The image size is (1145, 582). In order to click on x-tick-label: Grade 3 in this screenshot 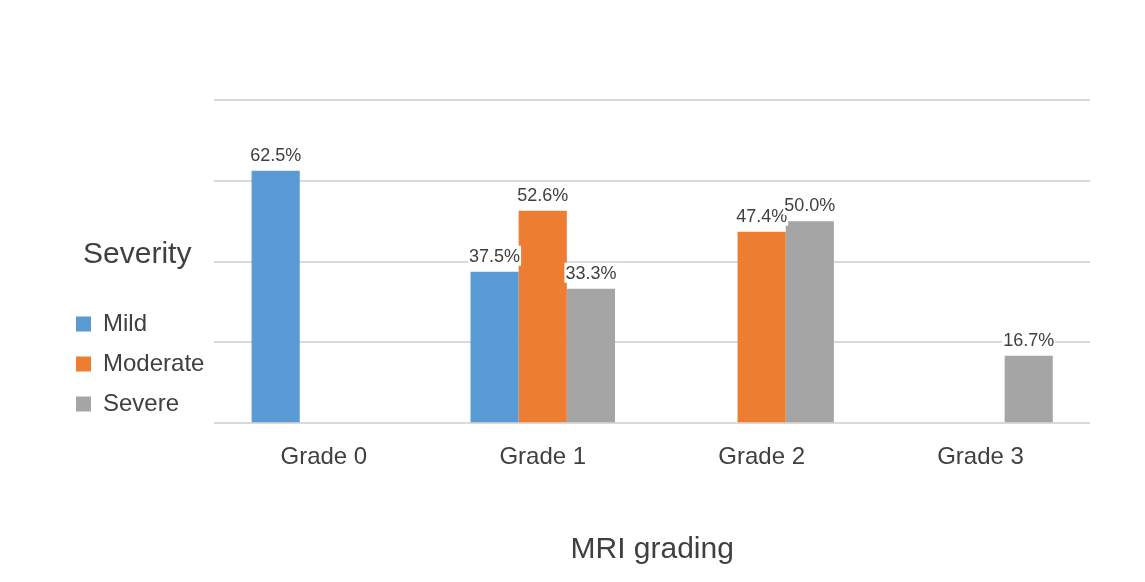, I will do `click(980, 456)`.